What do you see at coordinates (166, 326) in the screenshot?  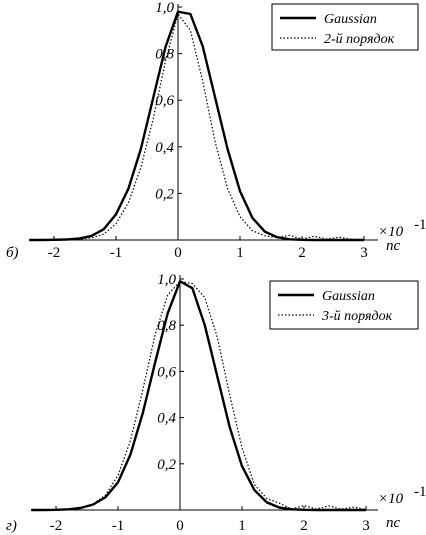 I see `y-tick-label: 0,8` at bounding box center [166, 326].